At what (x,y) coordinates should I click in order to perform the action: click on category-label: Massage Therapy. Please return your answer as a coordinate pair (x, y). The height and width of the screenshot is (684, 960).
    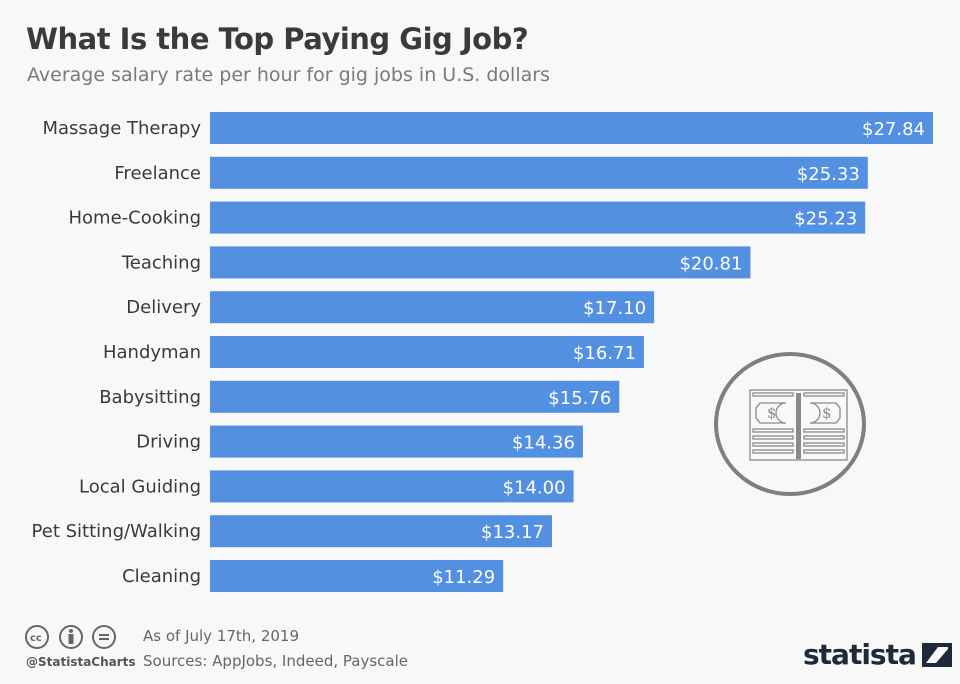
    Looking at the image, I should click on (121, 128).